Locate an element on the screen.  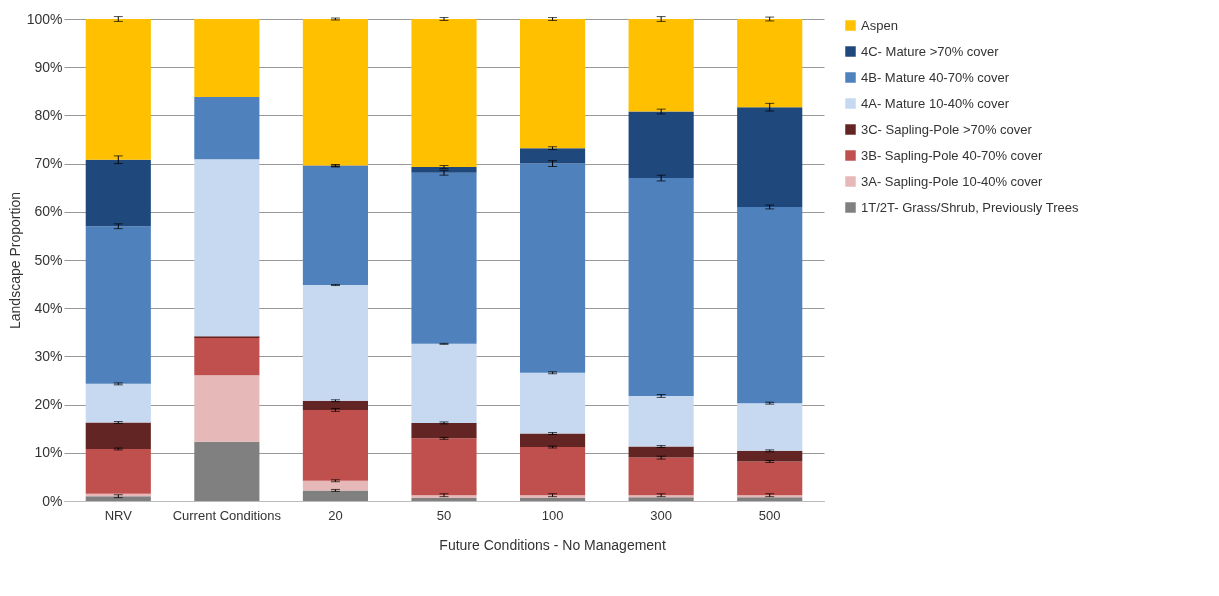
text: Future Conditions - No Management is located at coordinates (552, 545).